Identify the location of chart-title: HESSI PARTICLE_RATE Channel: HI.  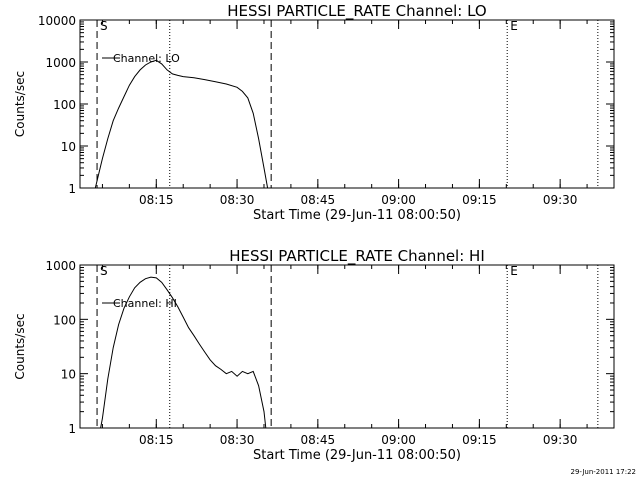
(357, 256).